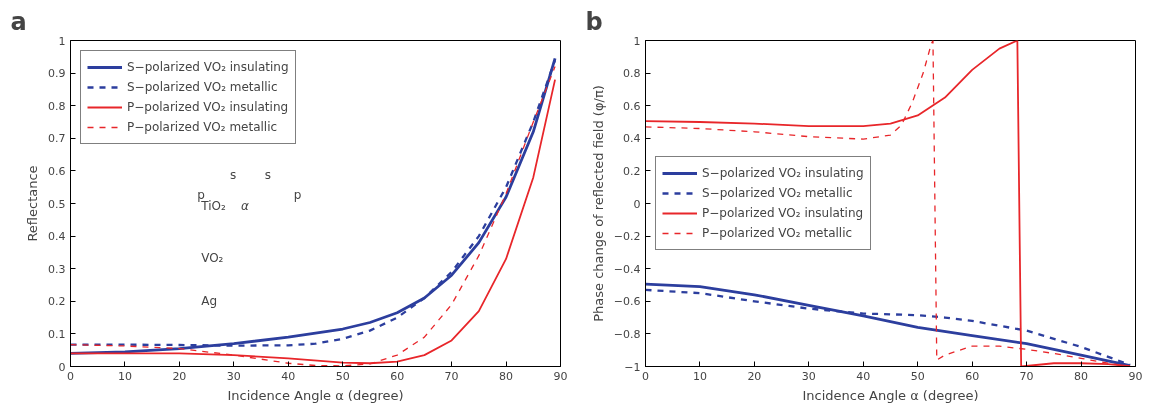  What do you see at coordinates (213, 206) in the screenshot?
I see `annotation: TiO₂` at bounding box center [213, 206].